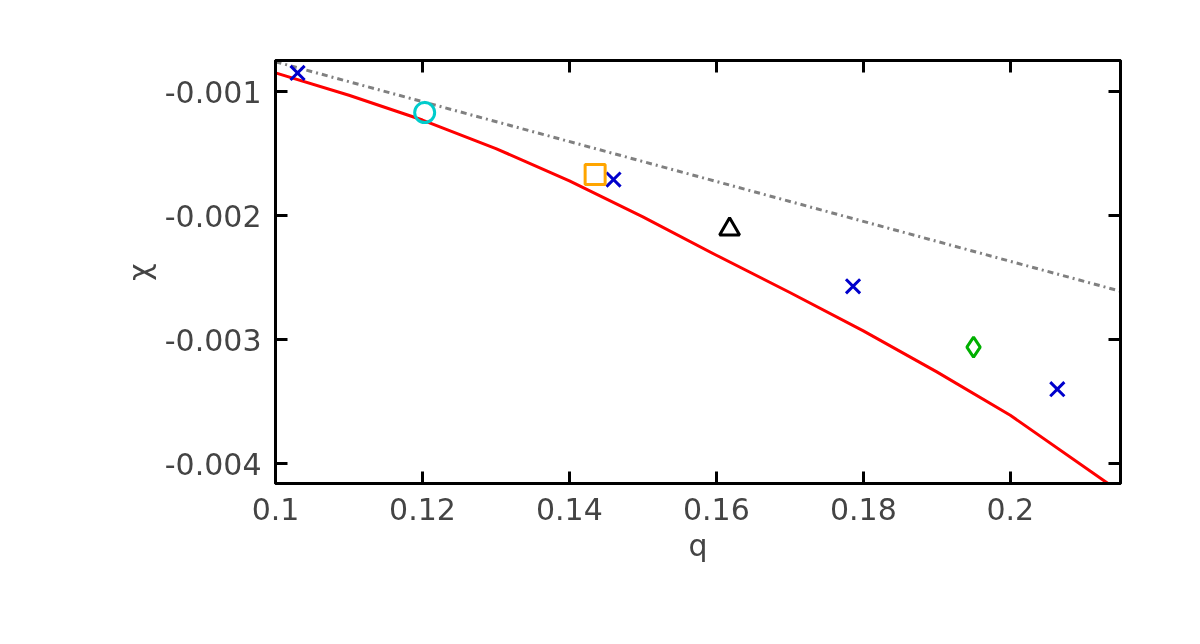 The image size is (1200, 644). I want to click on x-tick-label: 0.16, so click(716, 509).